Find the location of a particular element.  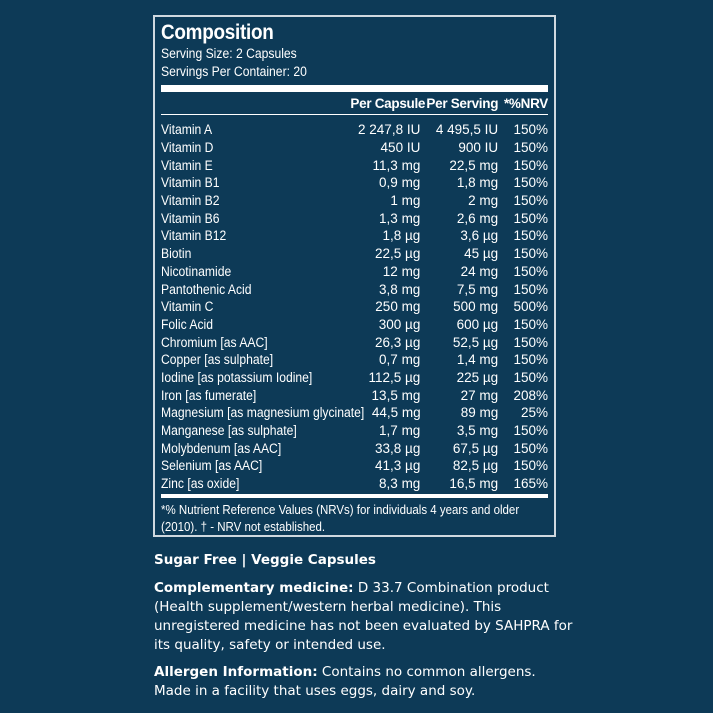

table-row: Manganese [as sulphate] 1,7 mg 3,5 mg 150% is located at coordinates (354, 431).